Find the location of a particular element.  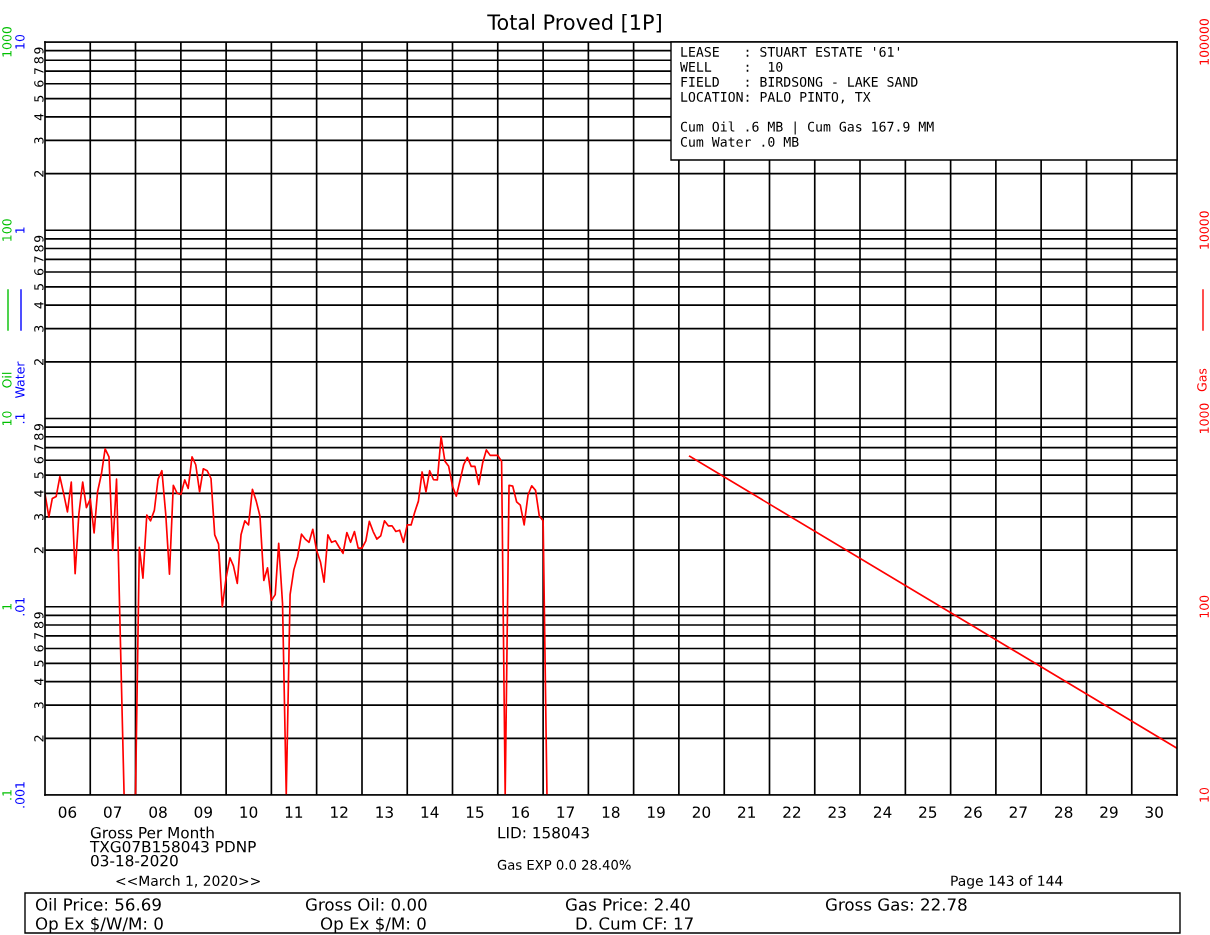

x-tick-label: 11 is located at coordinates (294, 812).